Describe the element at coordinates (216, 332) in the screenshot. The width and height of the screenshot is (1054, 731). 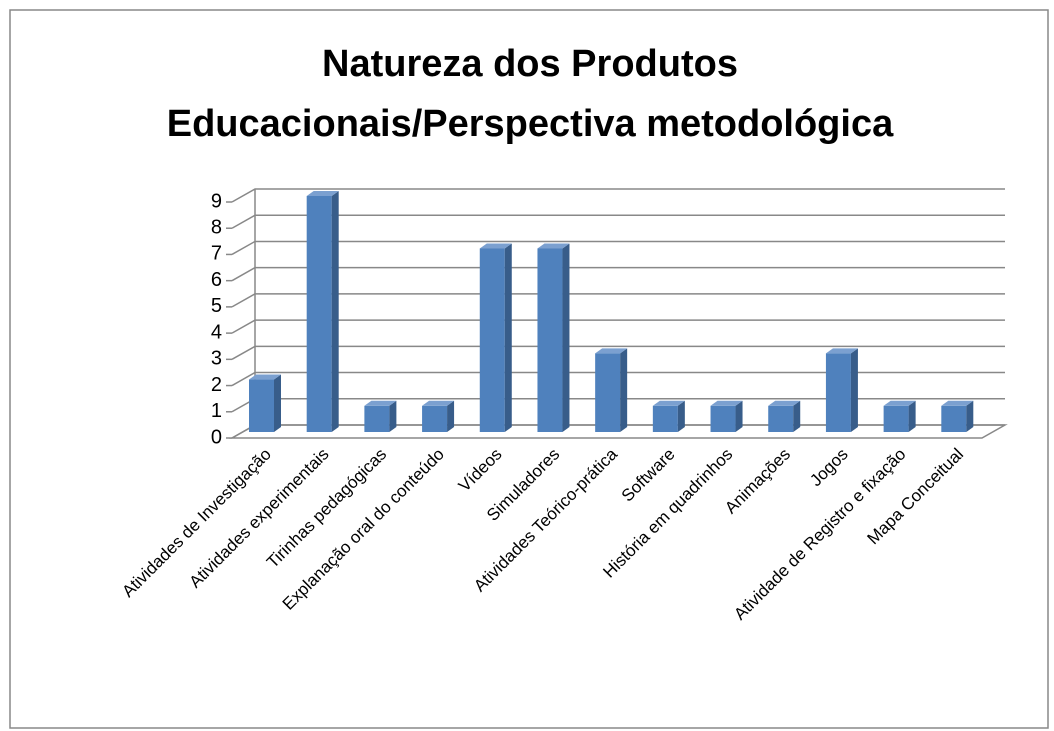
I see `y-tick-label: 4` at that location.